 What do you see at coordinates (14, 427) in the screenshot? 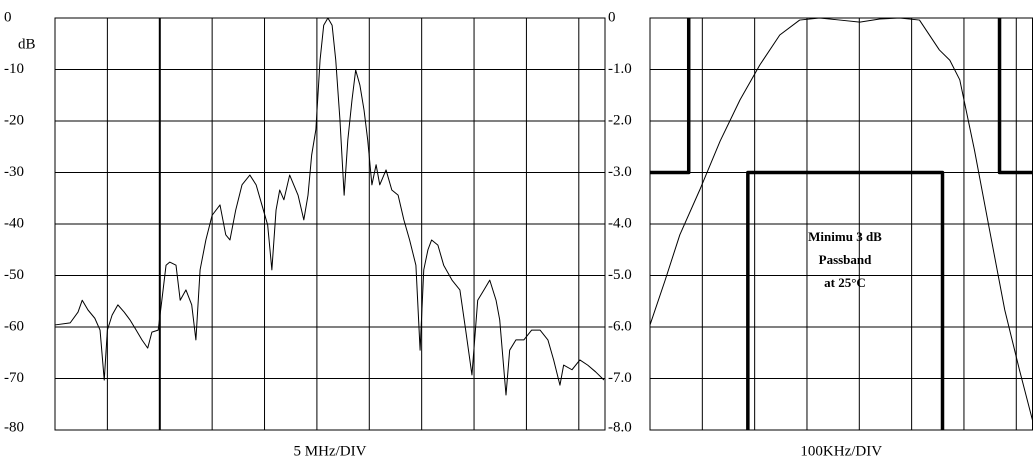
I see `y-tick-label: -80` at bounding box center [14, 427].